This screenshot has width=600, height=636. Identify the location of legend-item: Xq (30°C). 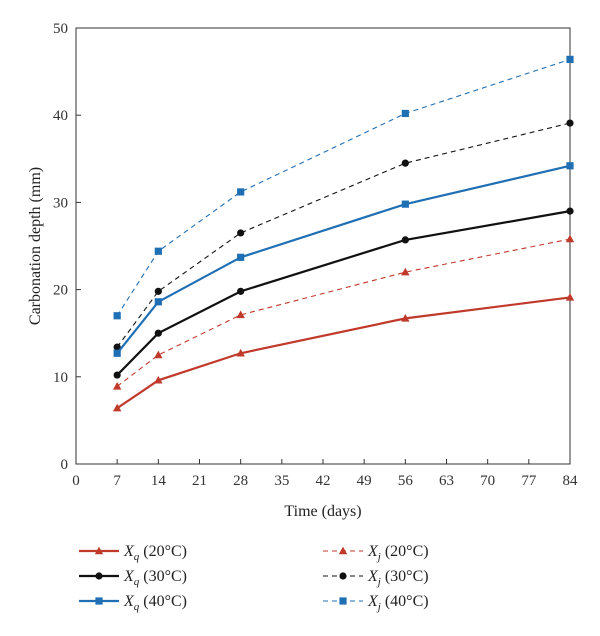
(133, 578).